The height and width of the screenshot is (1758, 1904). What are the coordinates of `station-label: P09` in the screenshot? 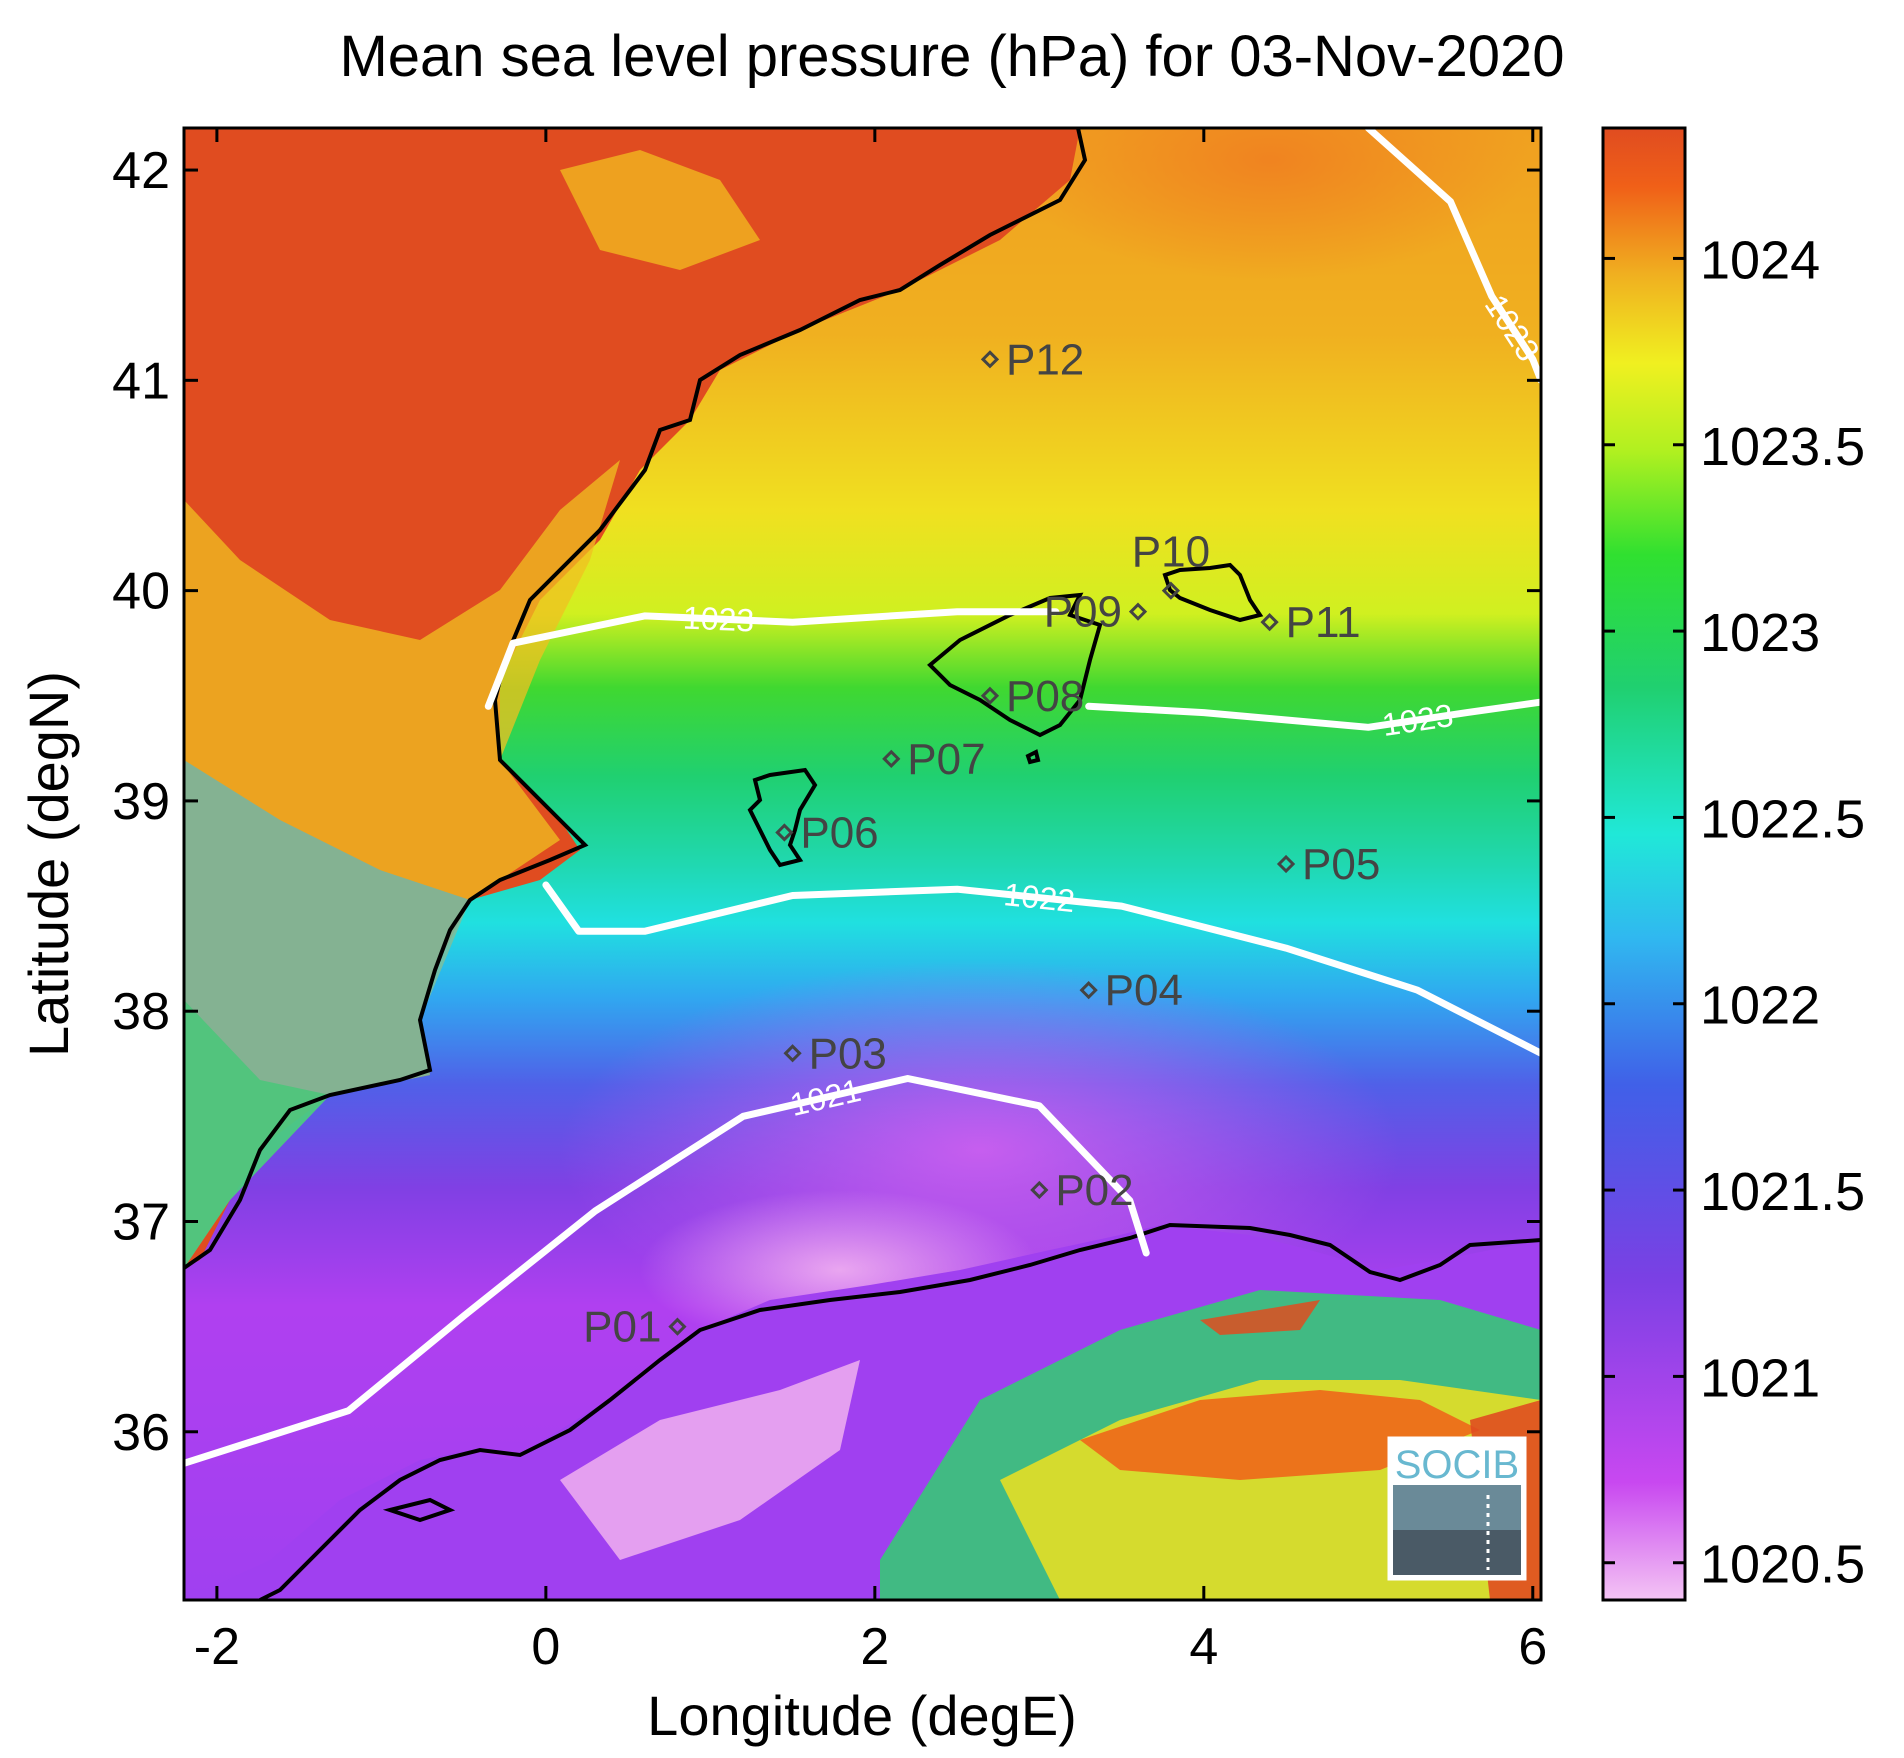 It's located at (1083, 612).